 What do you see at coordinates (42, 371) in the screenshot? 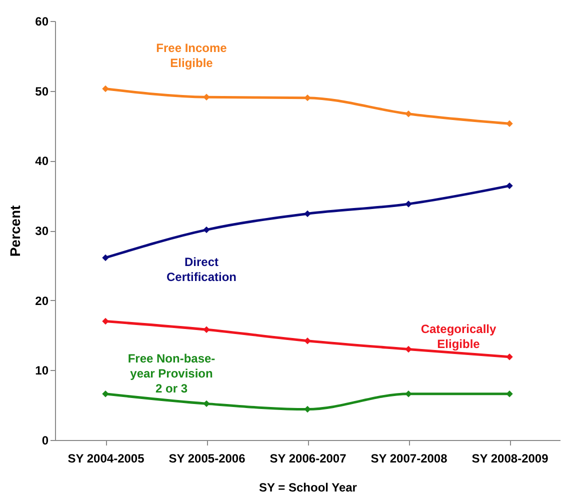
I see `y-tick-label: 10` at bounding box center [42, 371].